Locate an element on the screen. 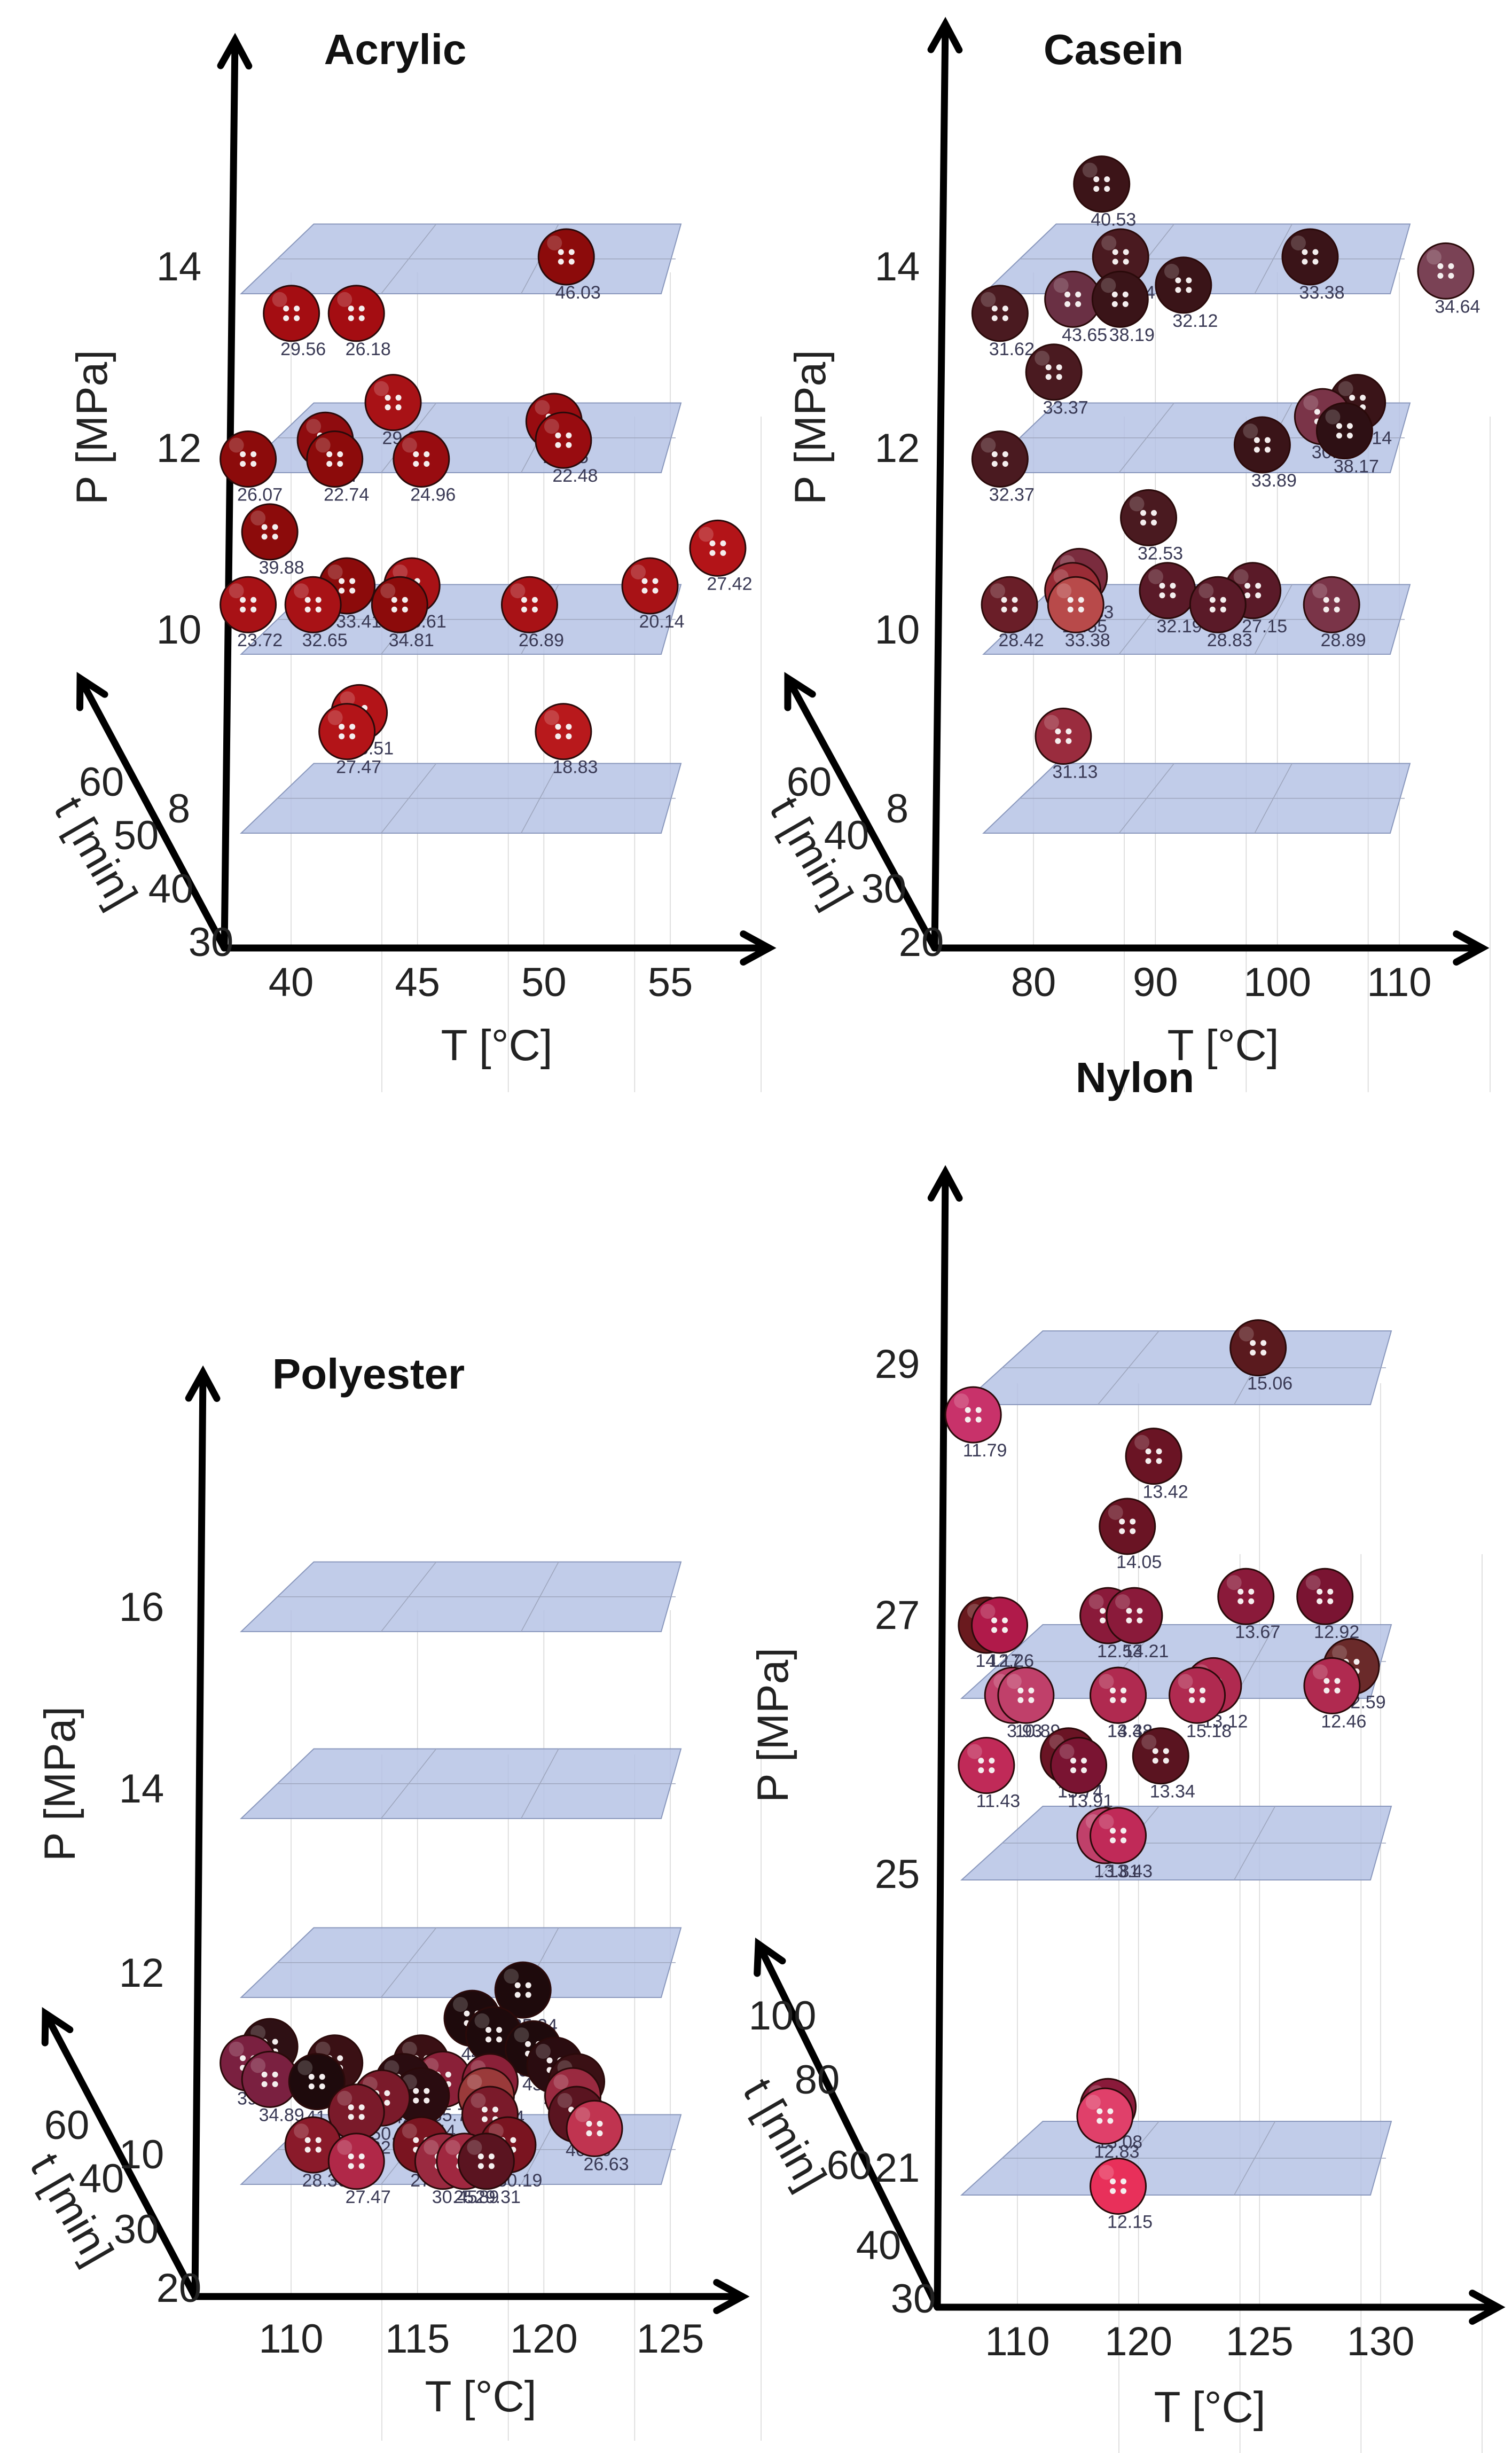  data-point: 27.42 is located at coordinates (721, 556).